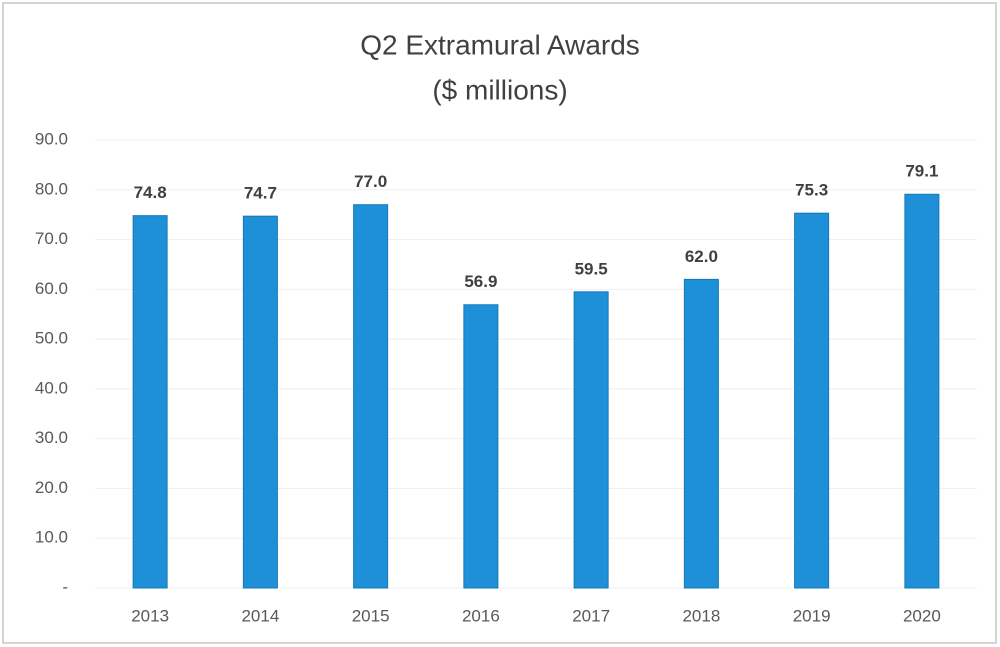 The image size is (1000, 647). I want to click on chart-subtitle: ($ millions), so click(499, 89).